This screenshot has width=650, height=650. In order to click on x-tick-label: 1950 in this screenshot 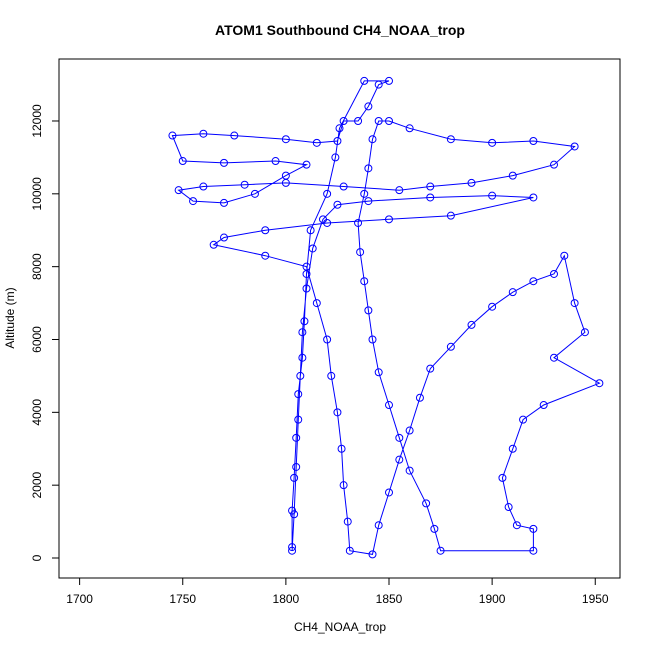, I will do `click(595, 599)`.